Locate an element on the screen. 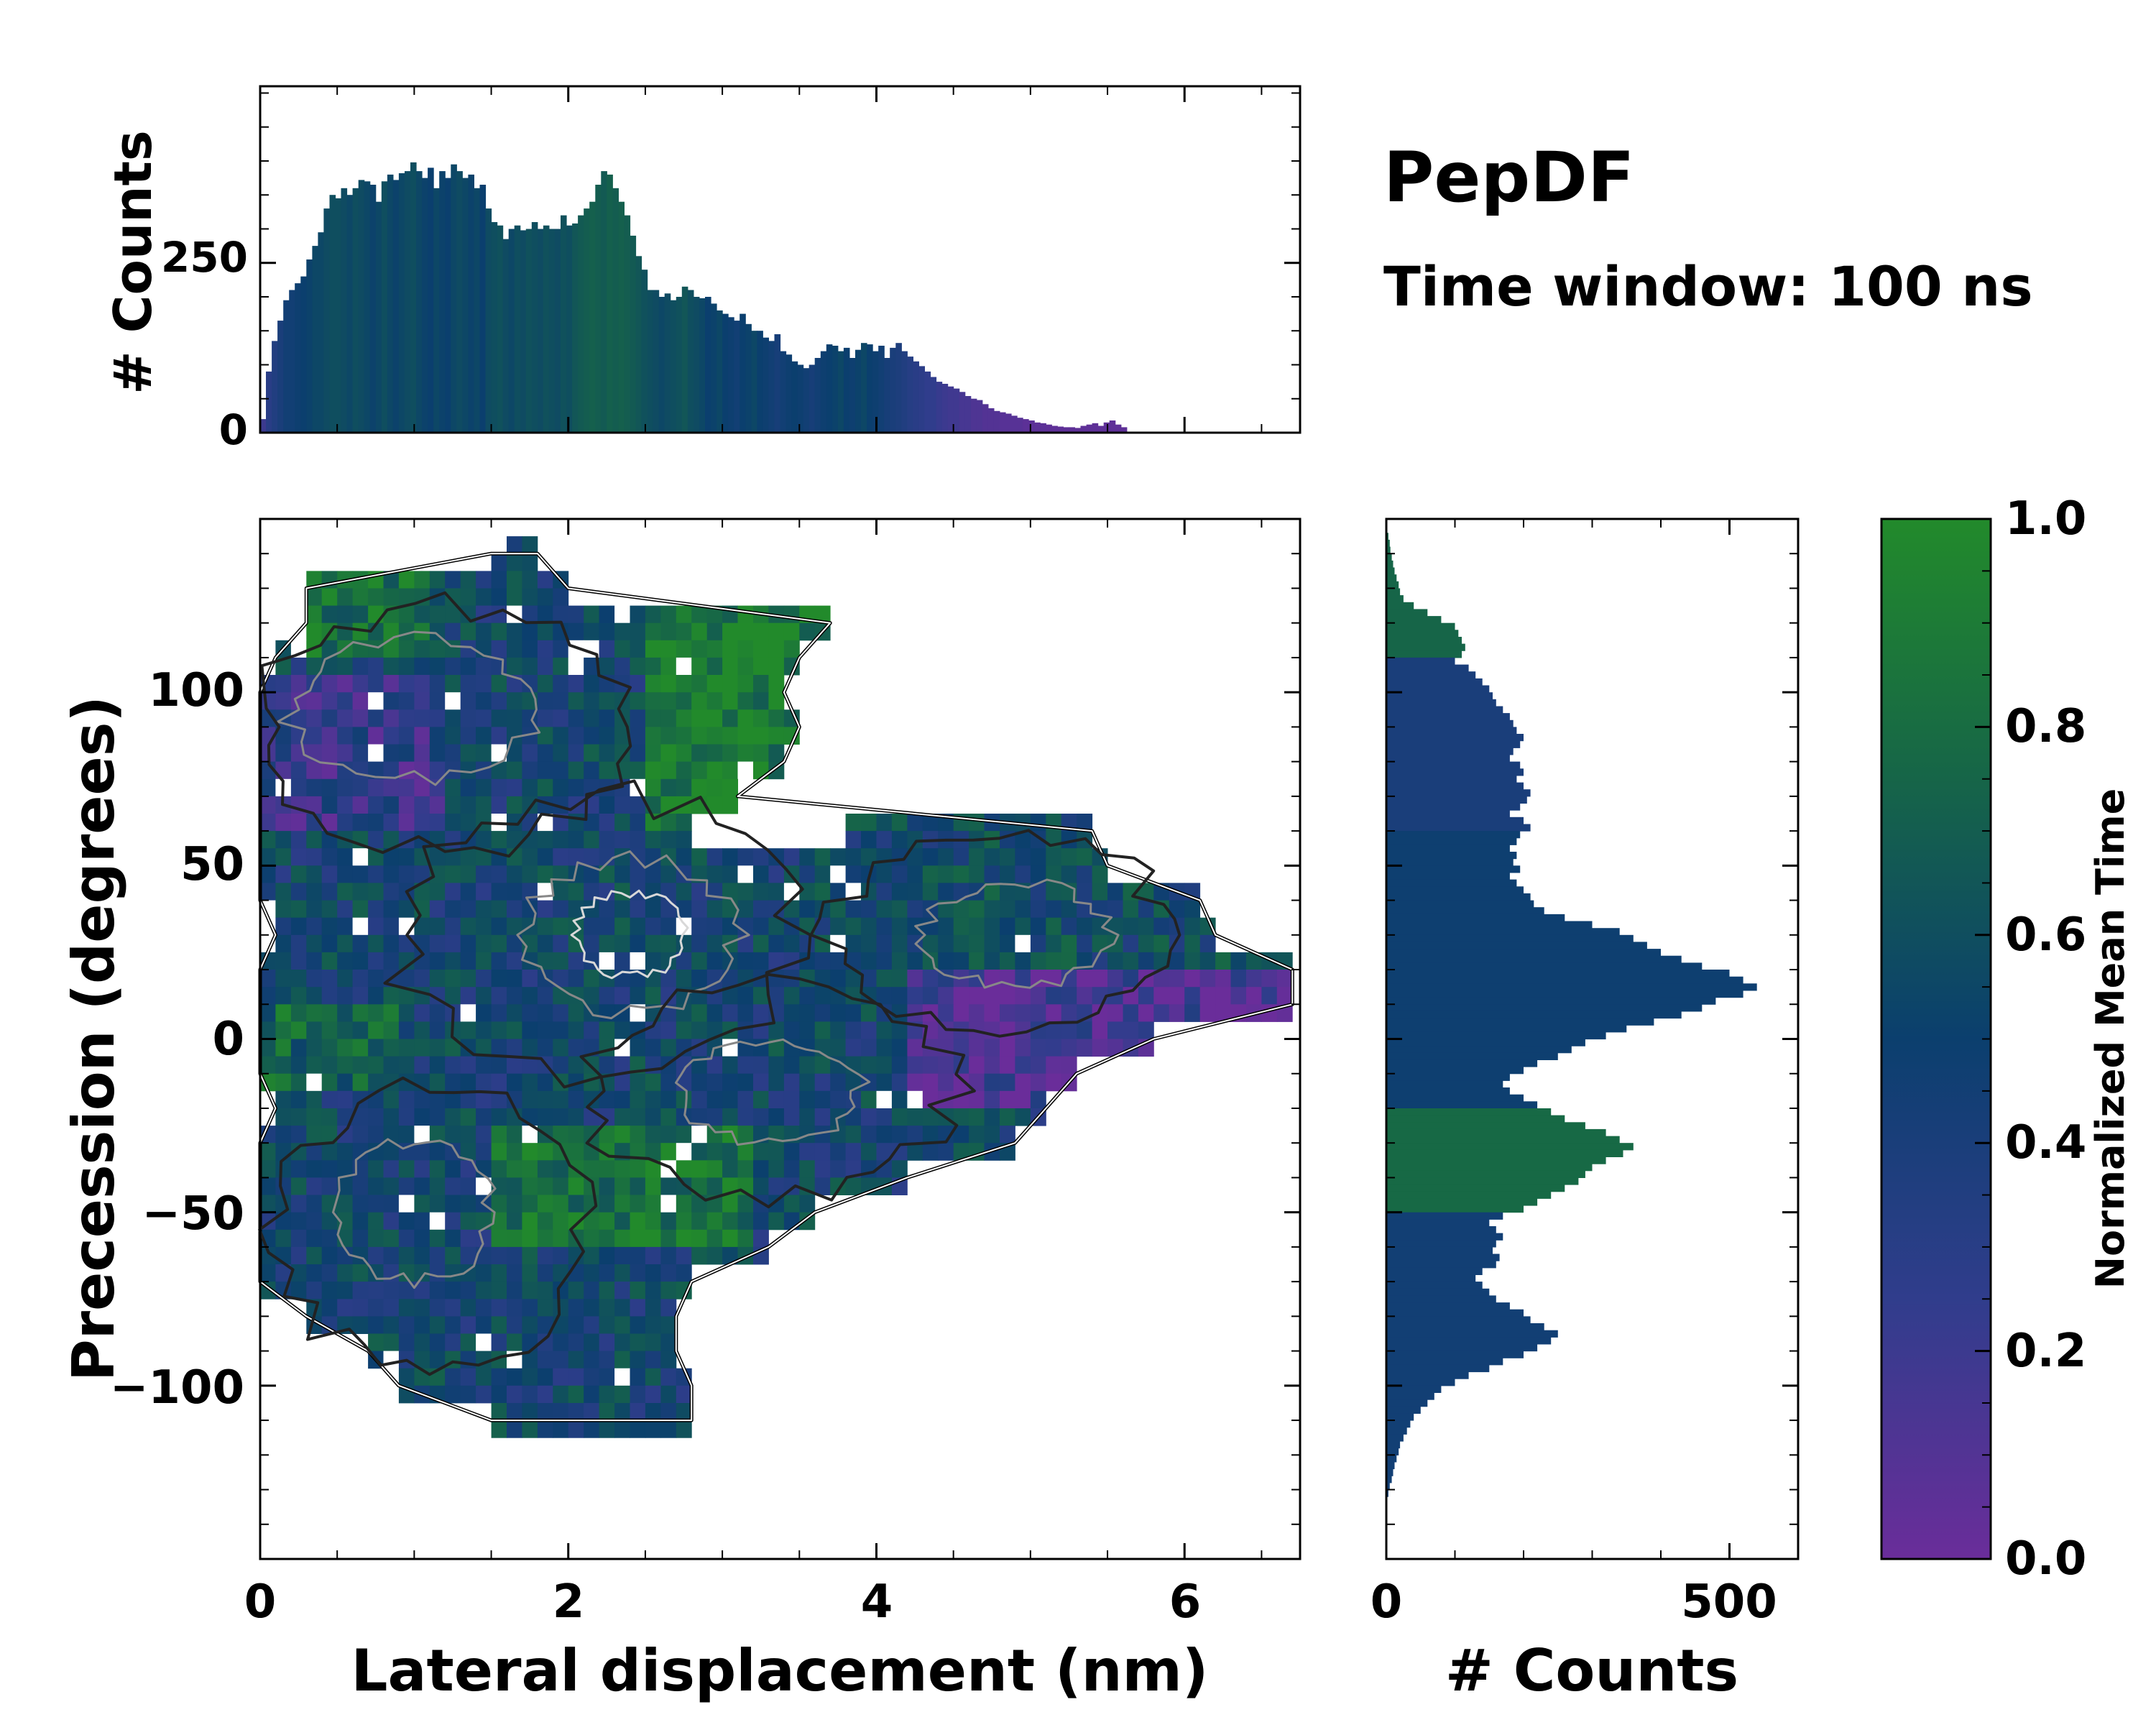  xtick-label-0: 0 is located at coordinates (260, 1602).